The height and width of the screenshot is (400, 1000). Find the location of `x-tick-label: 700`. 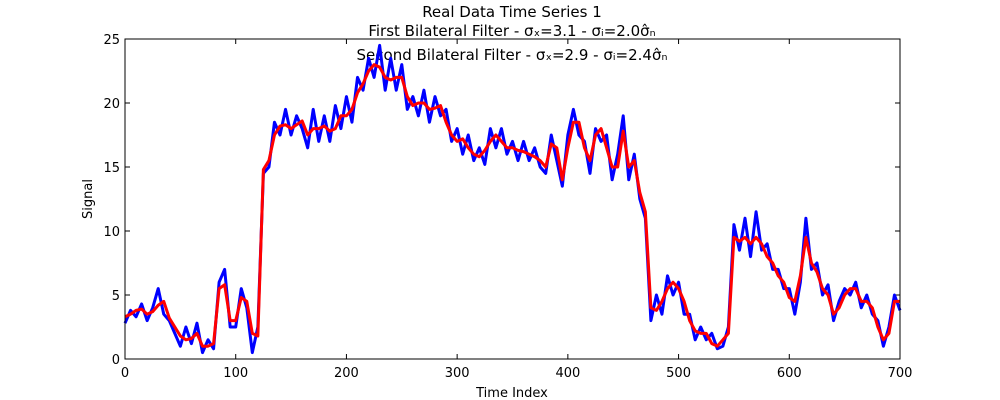

x-tick-label: 700 is located at coordinates (900, 373).